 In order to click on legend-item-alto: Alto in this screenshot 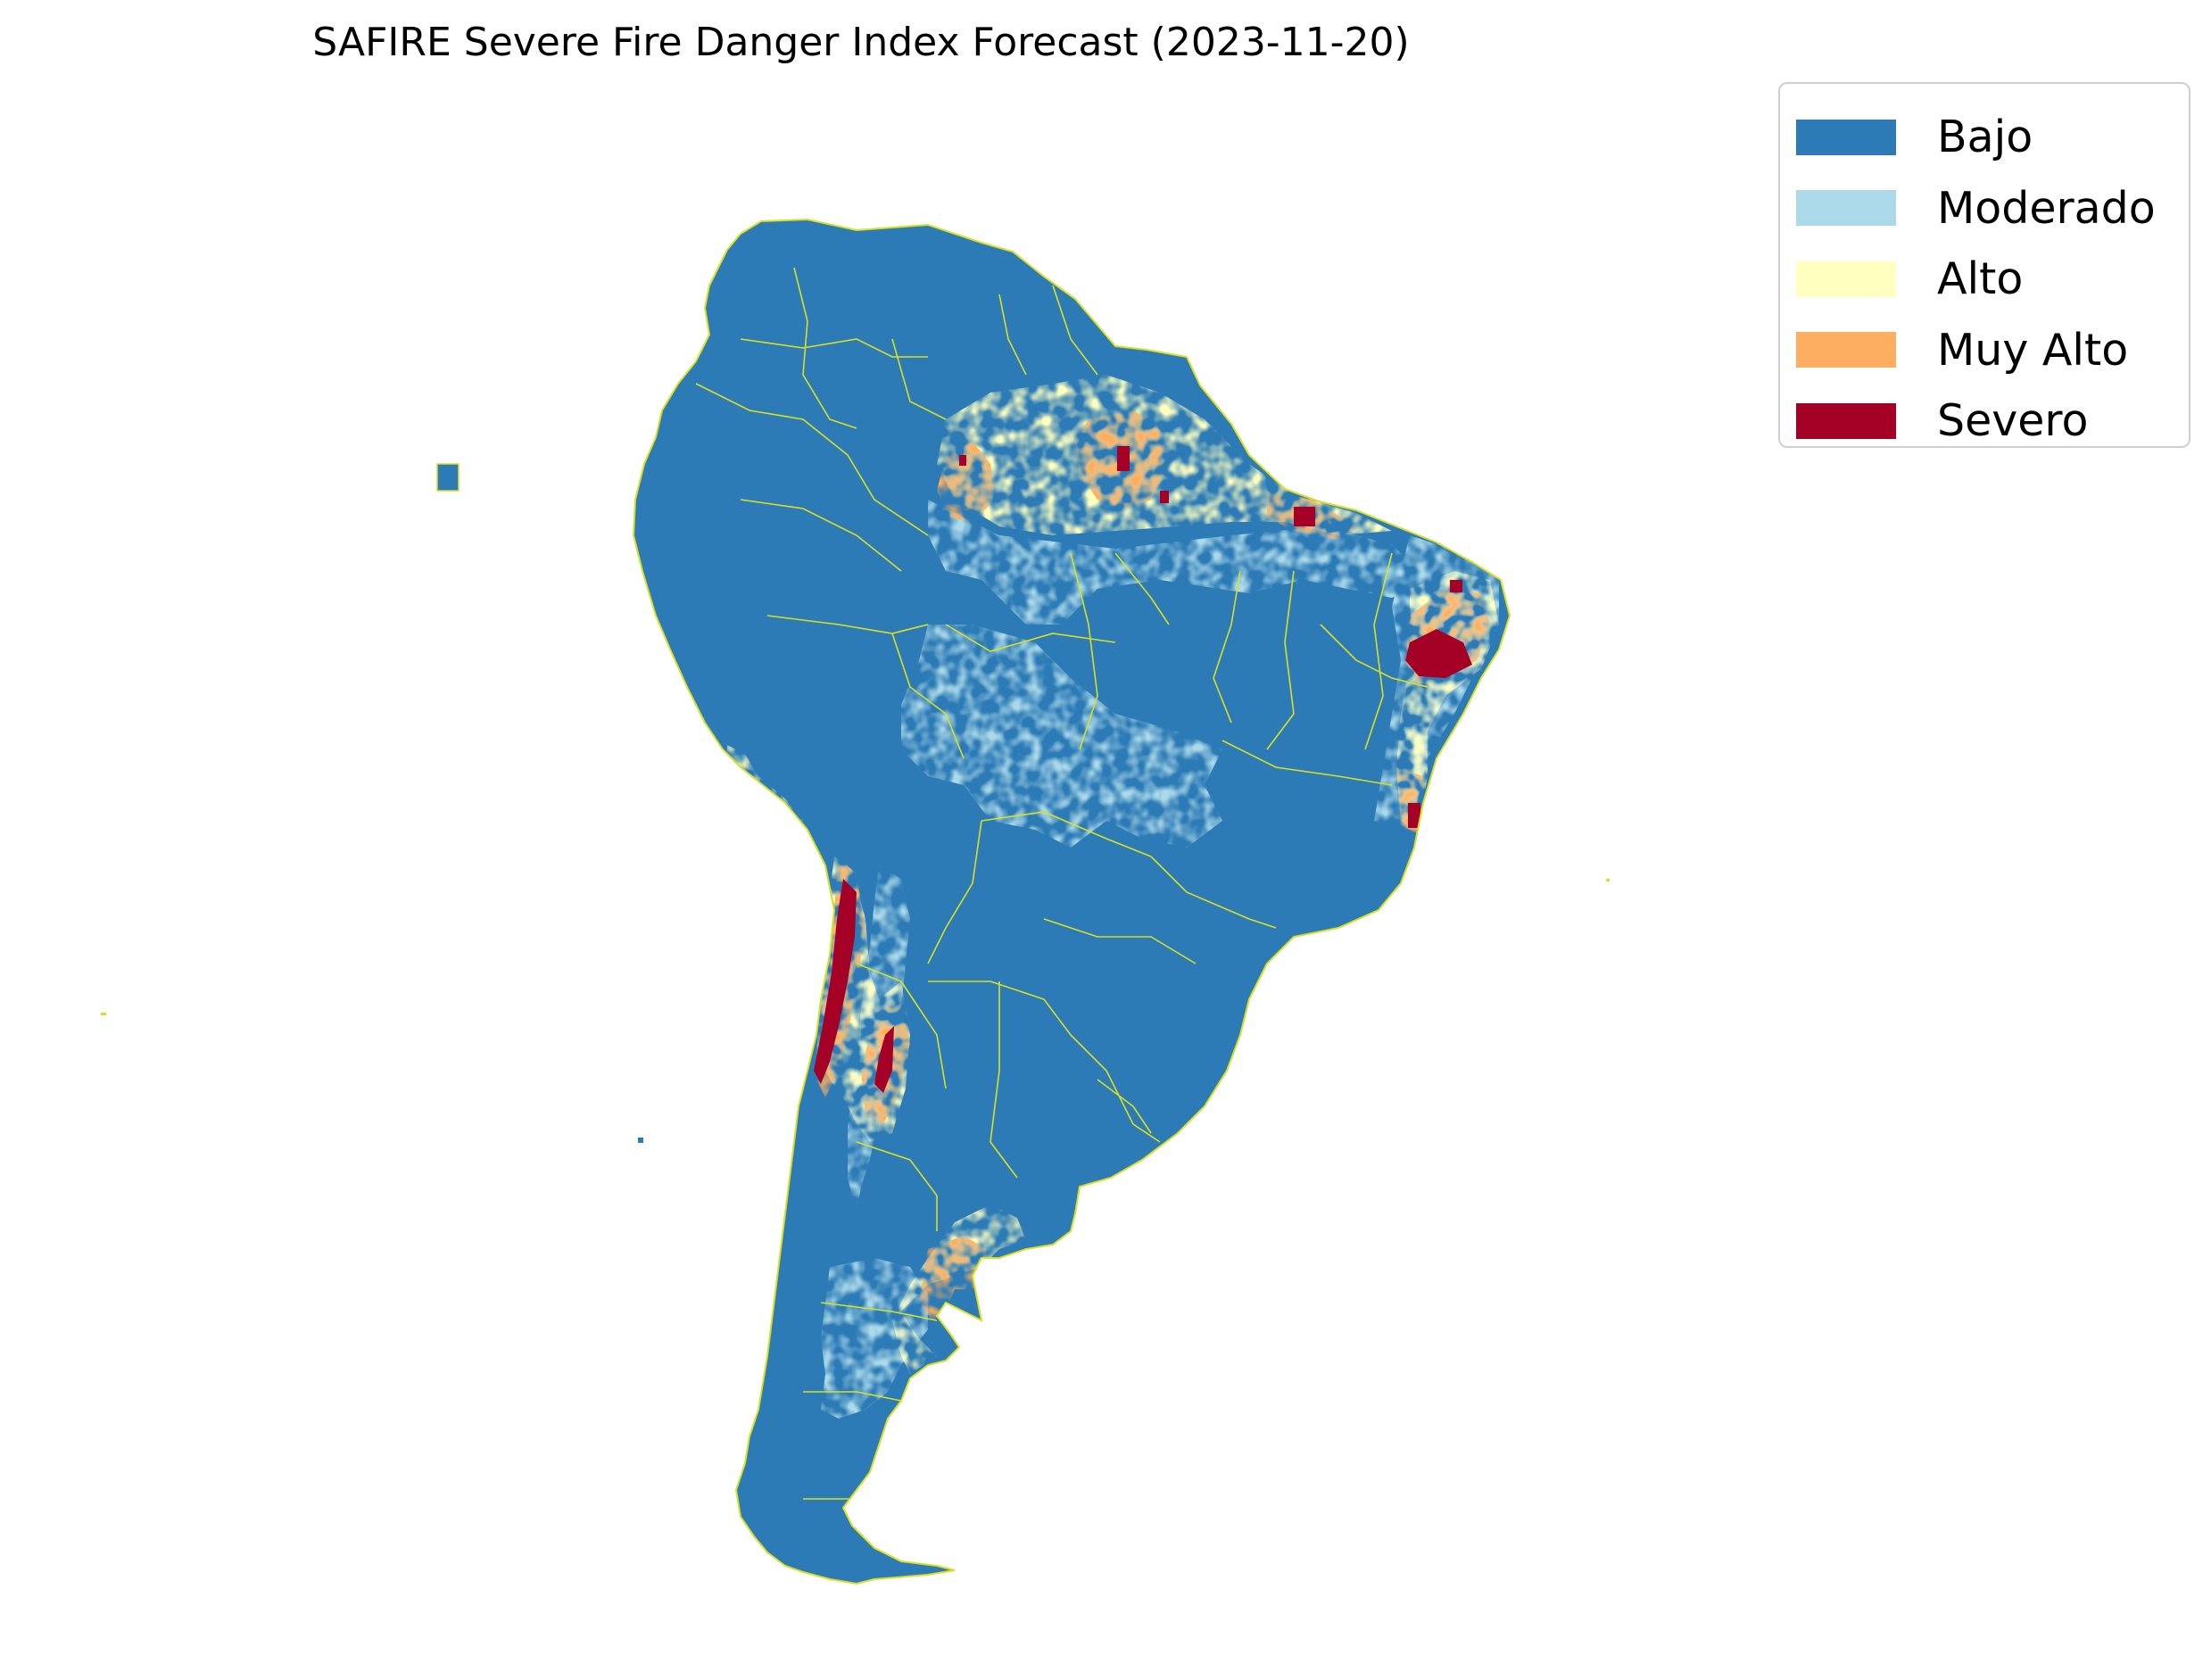, I will do `click(1984, 279)`.